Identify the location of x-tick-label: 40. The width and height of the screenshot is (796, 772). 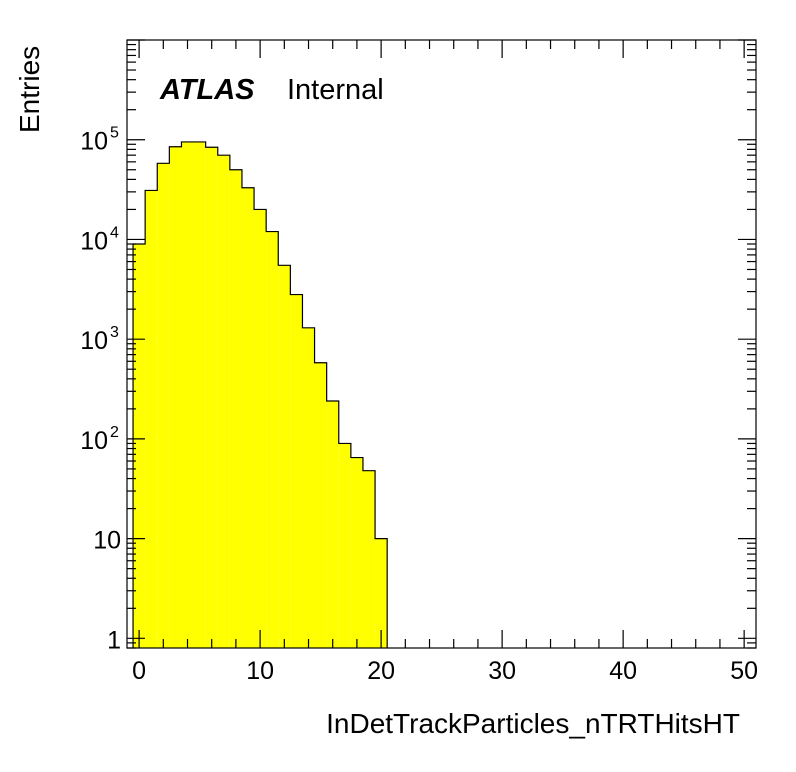
(623, 671).